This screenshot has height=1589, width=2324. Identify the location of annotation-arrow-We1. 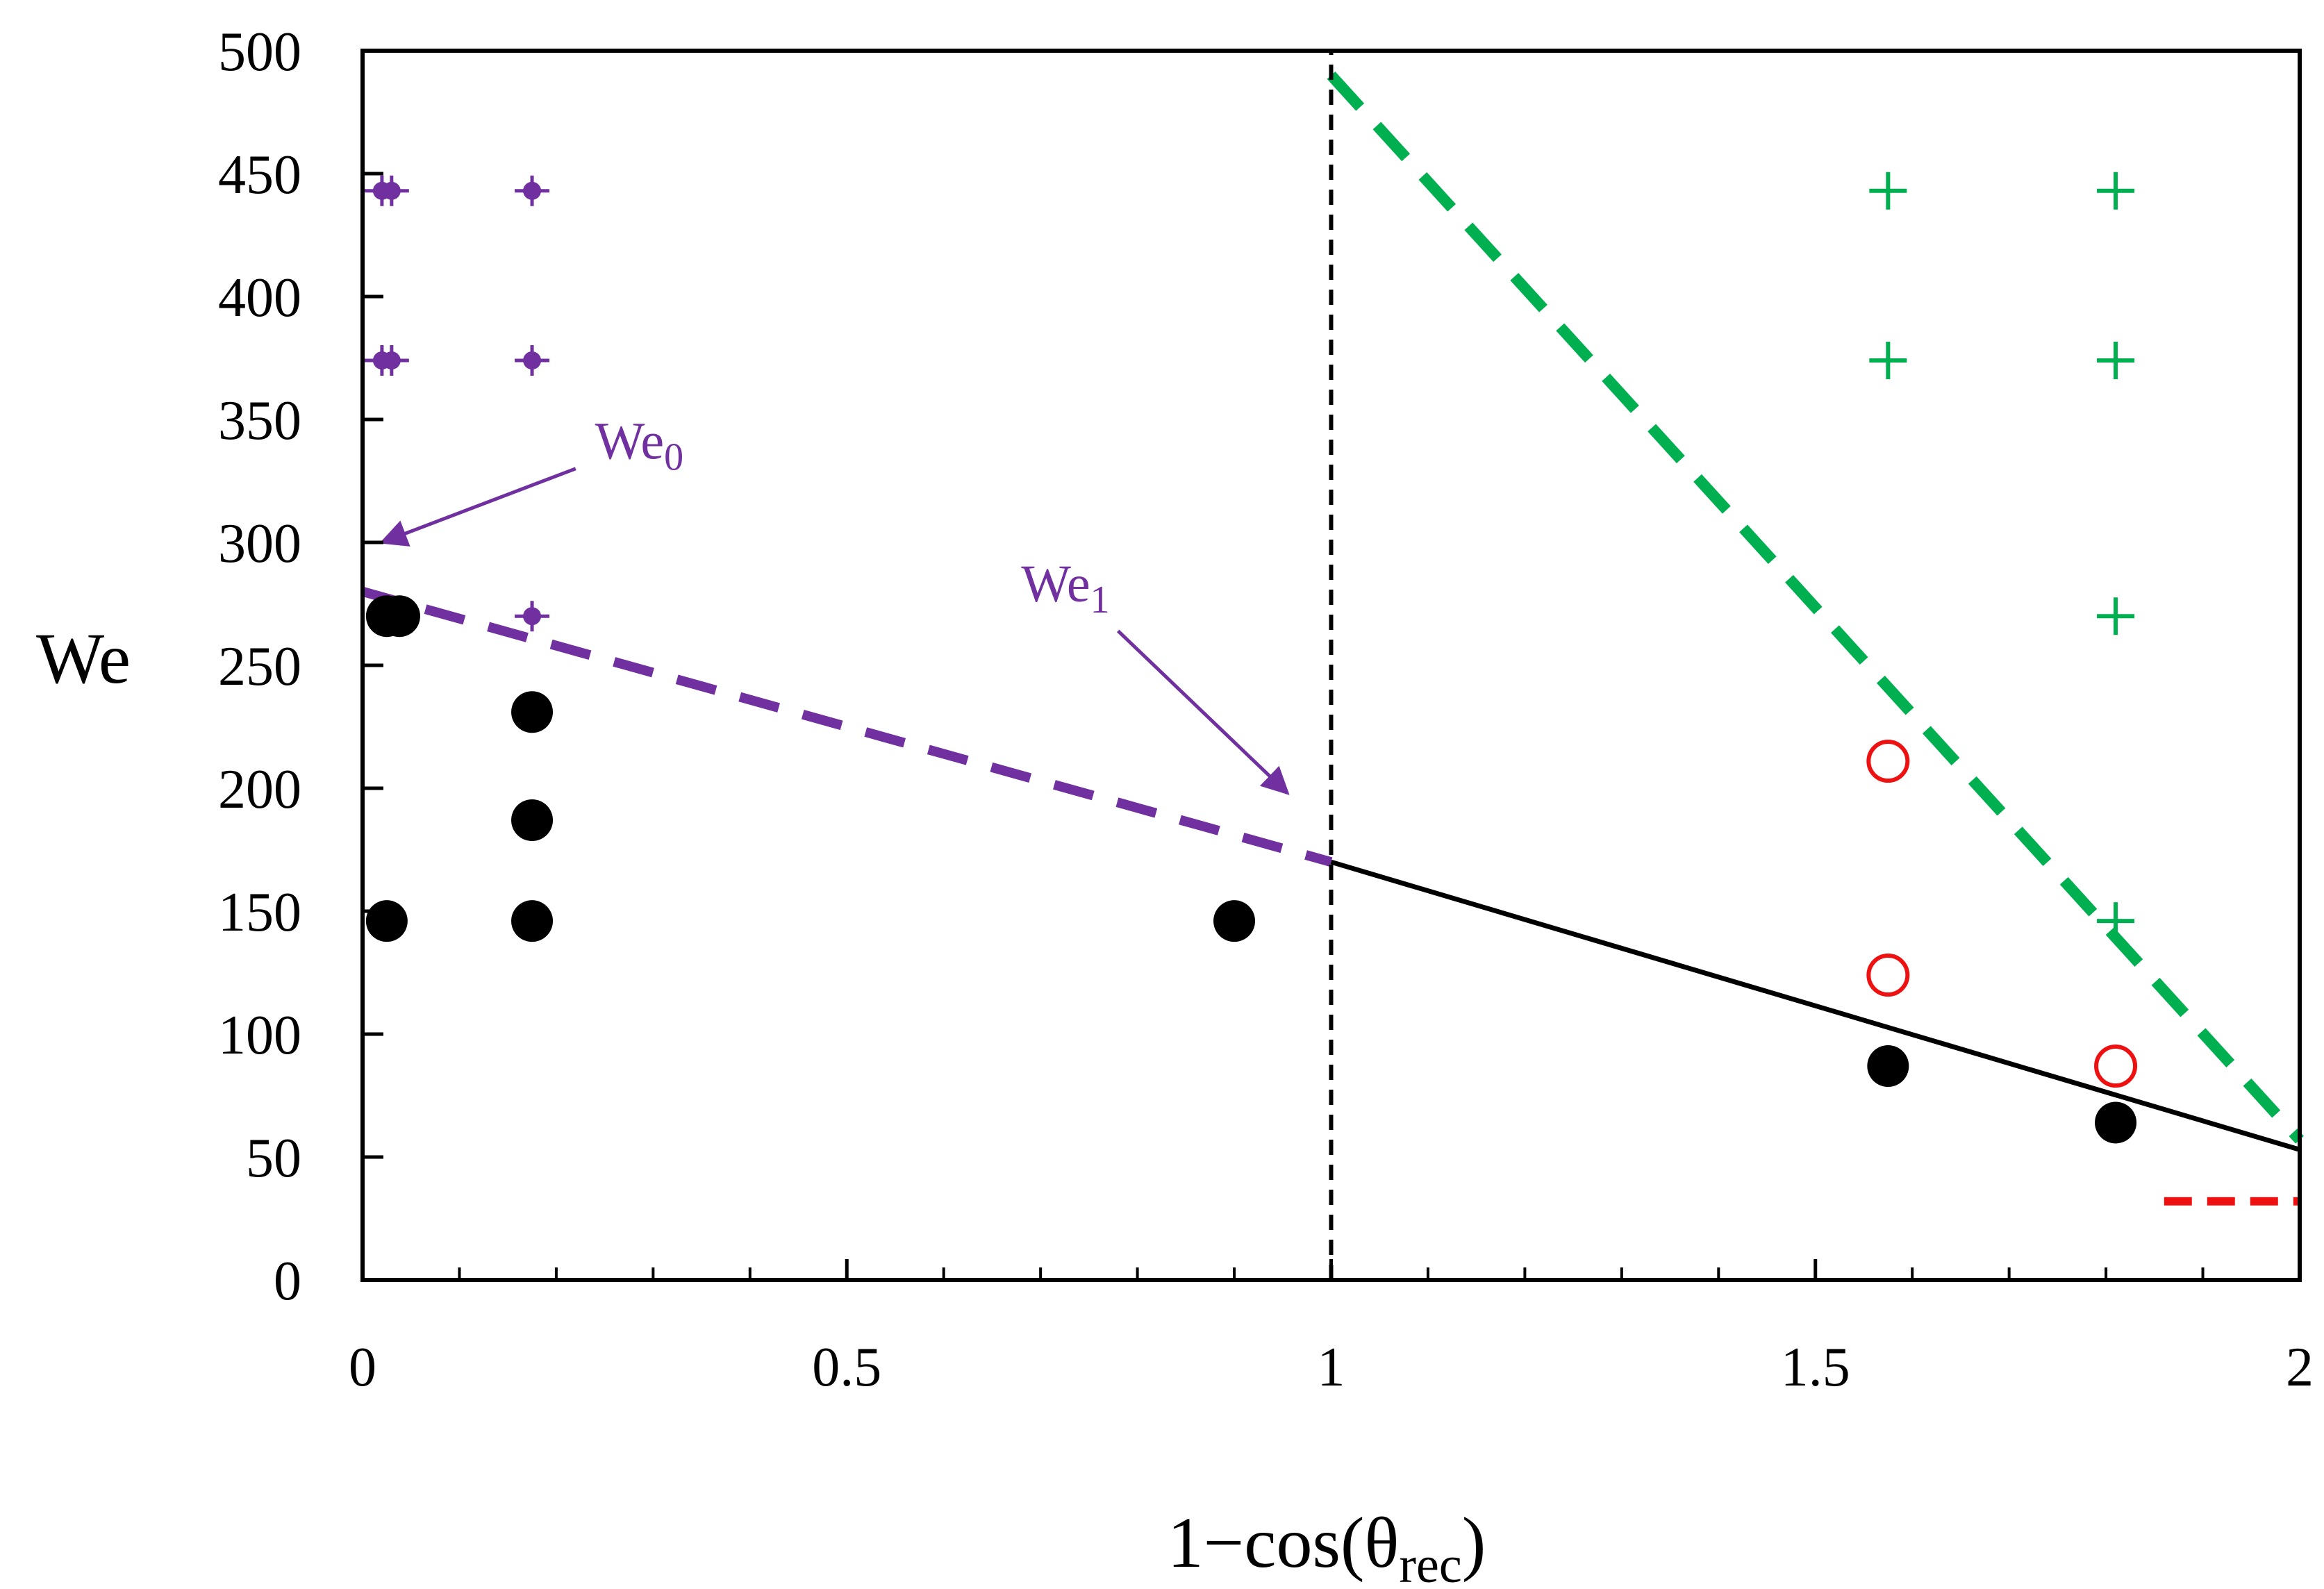
(1203, 712).